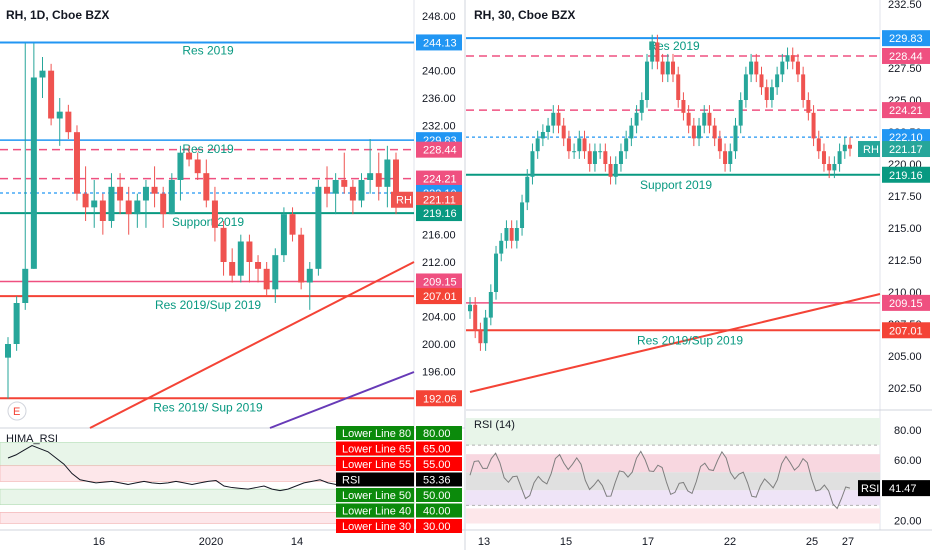  What do you see at coordinates (439, 72) in the screenshot?
I see `left-price-tick: 240.00` at bounding box center [439, 72].